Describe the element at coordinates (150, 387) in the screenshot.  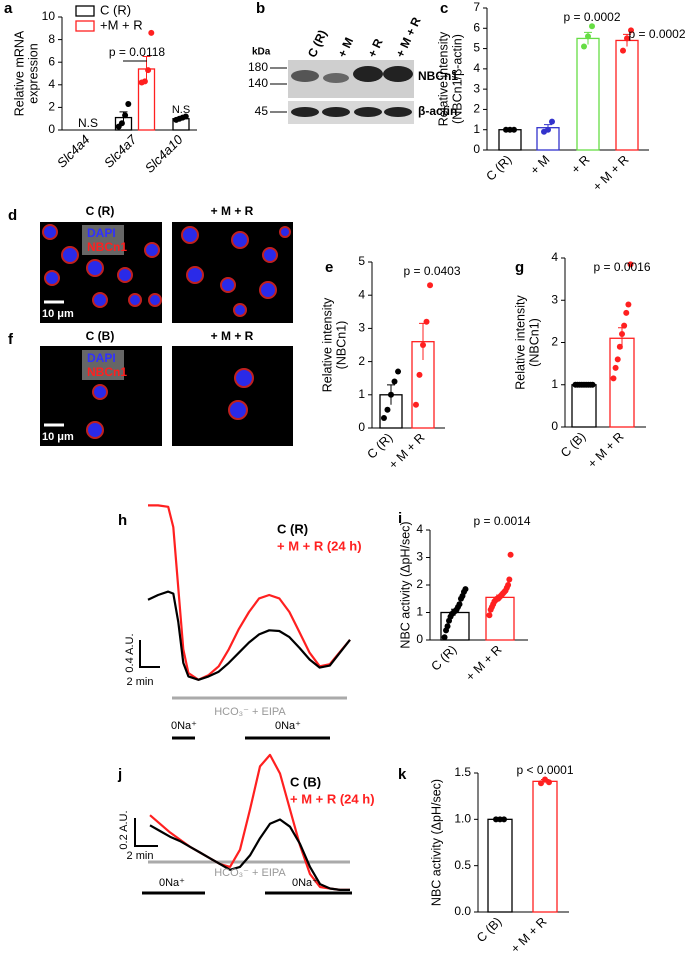
I see `image-panel: f C (B) + M + R DAPI NBCn1 10 μm` at that location.